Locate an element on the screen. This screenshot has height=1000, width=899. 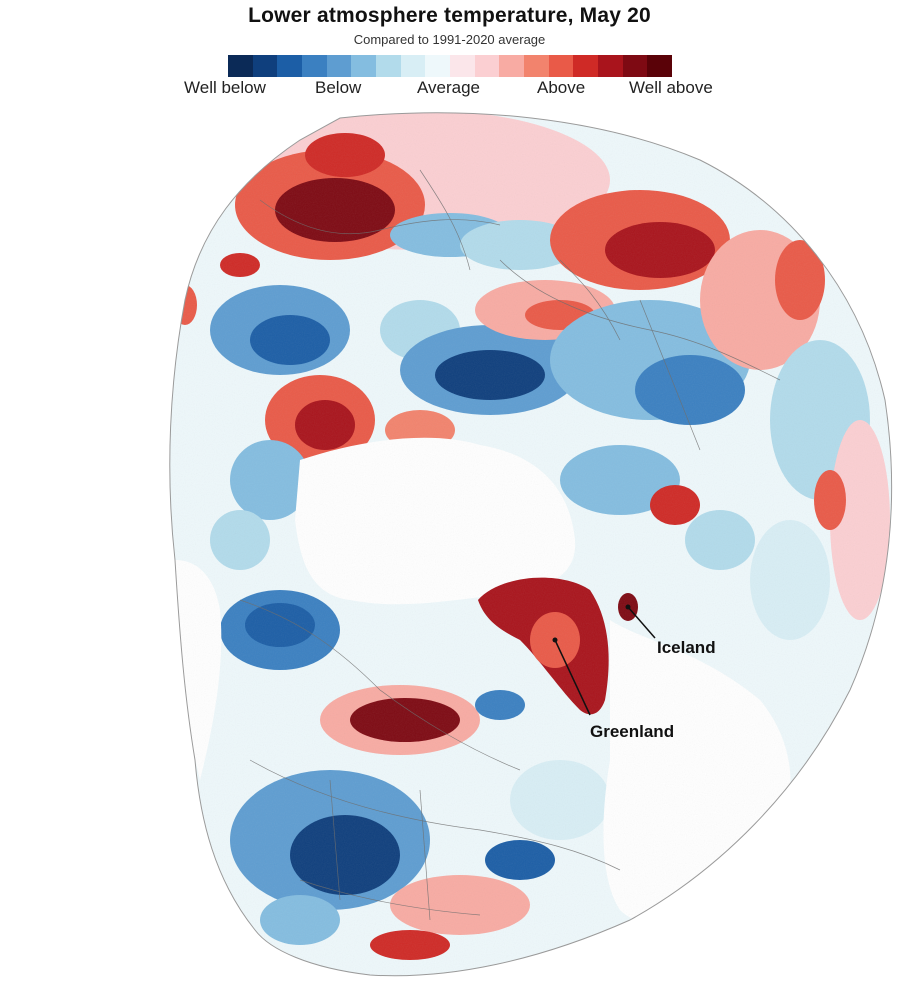
annotation-iceland-label: Iceland is located at coordinates (686, 647).